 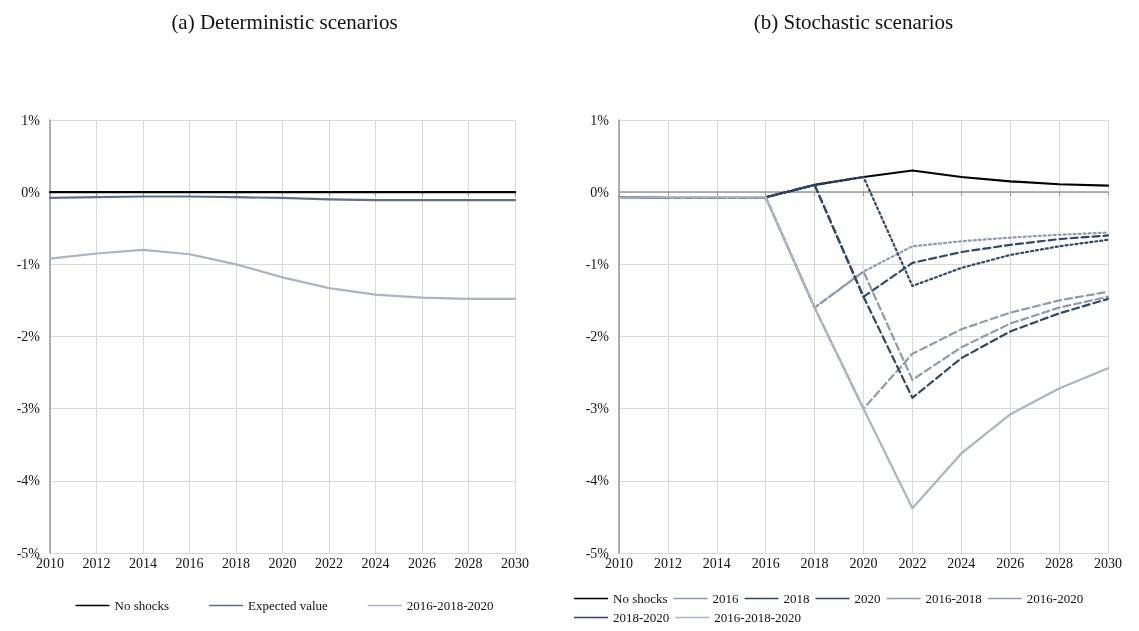 I want to click on legend-label: 2018-2020, so click(x=641, y=617).